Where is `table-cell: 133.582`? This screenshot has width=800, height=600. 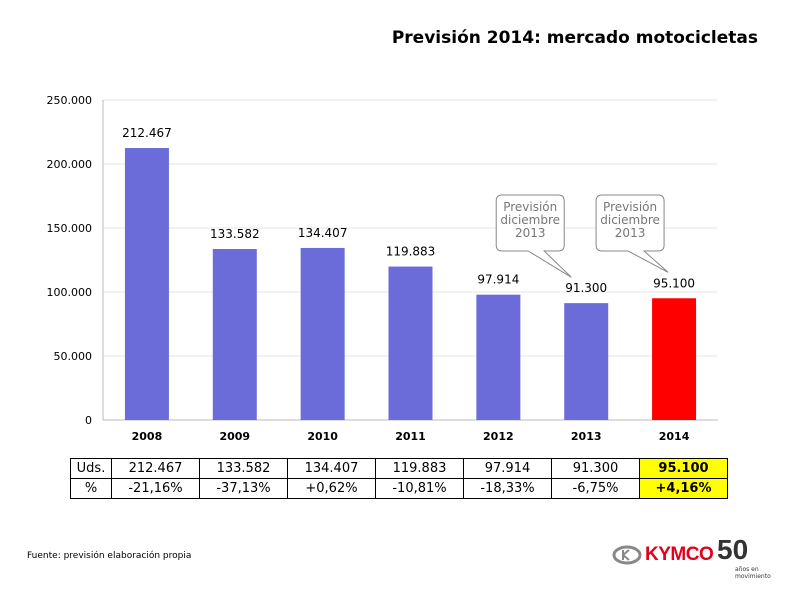
table-cell: 133.582 is located at coordinates (243, 468).